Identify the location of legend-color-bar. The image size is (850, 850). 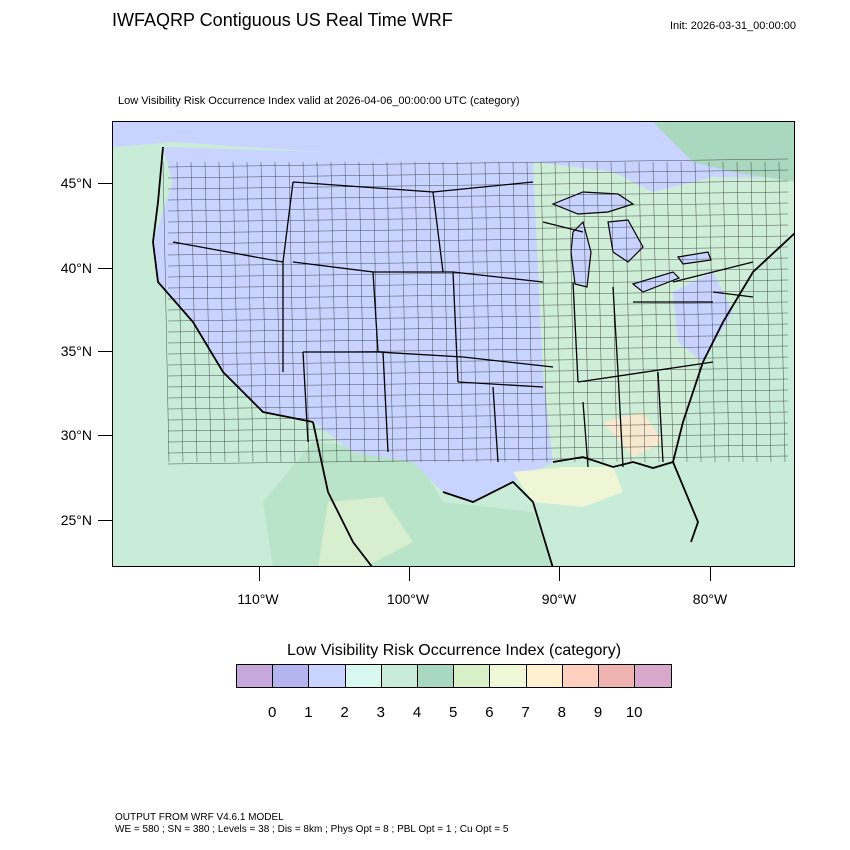
(454, 676).